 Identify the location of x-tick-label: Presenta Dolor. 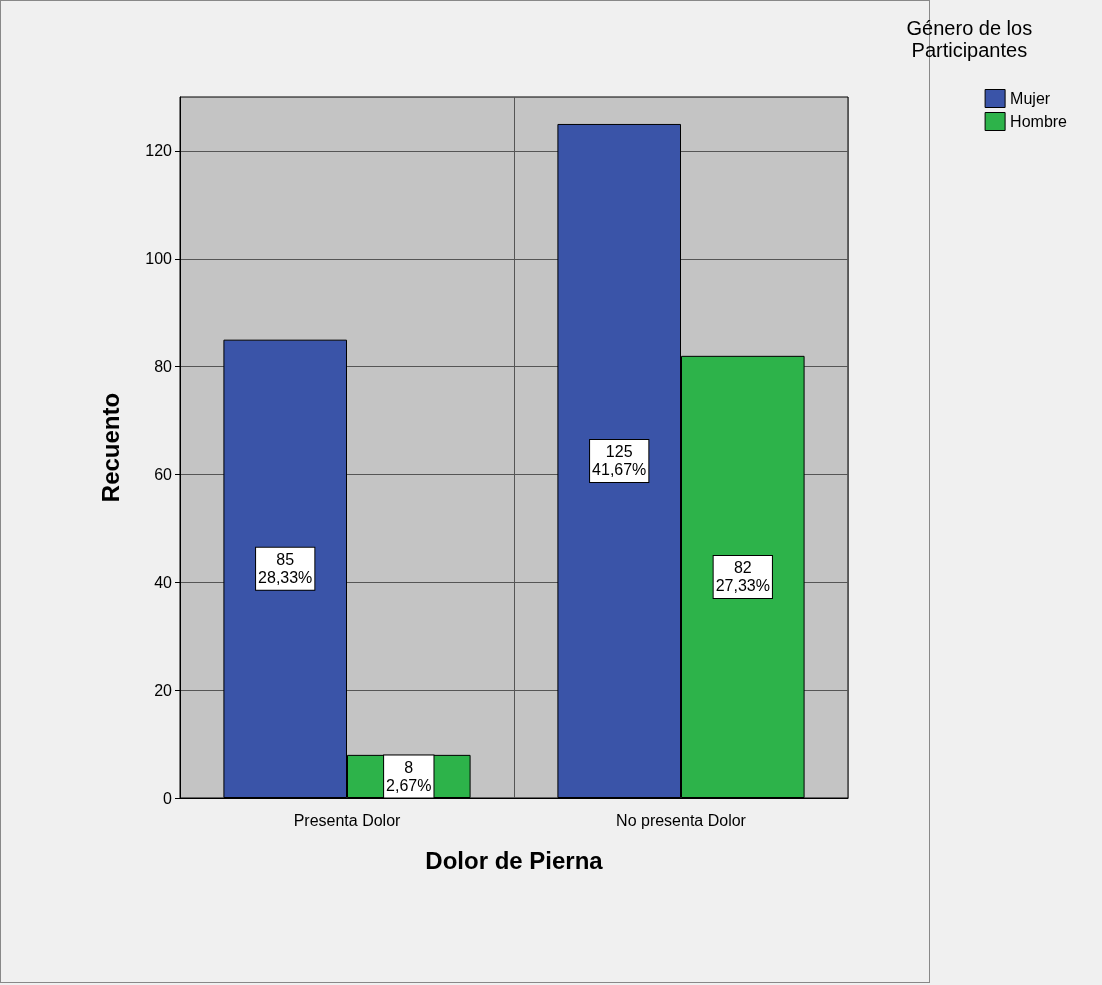
(347, 820).